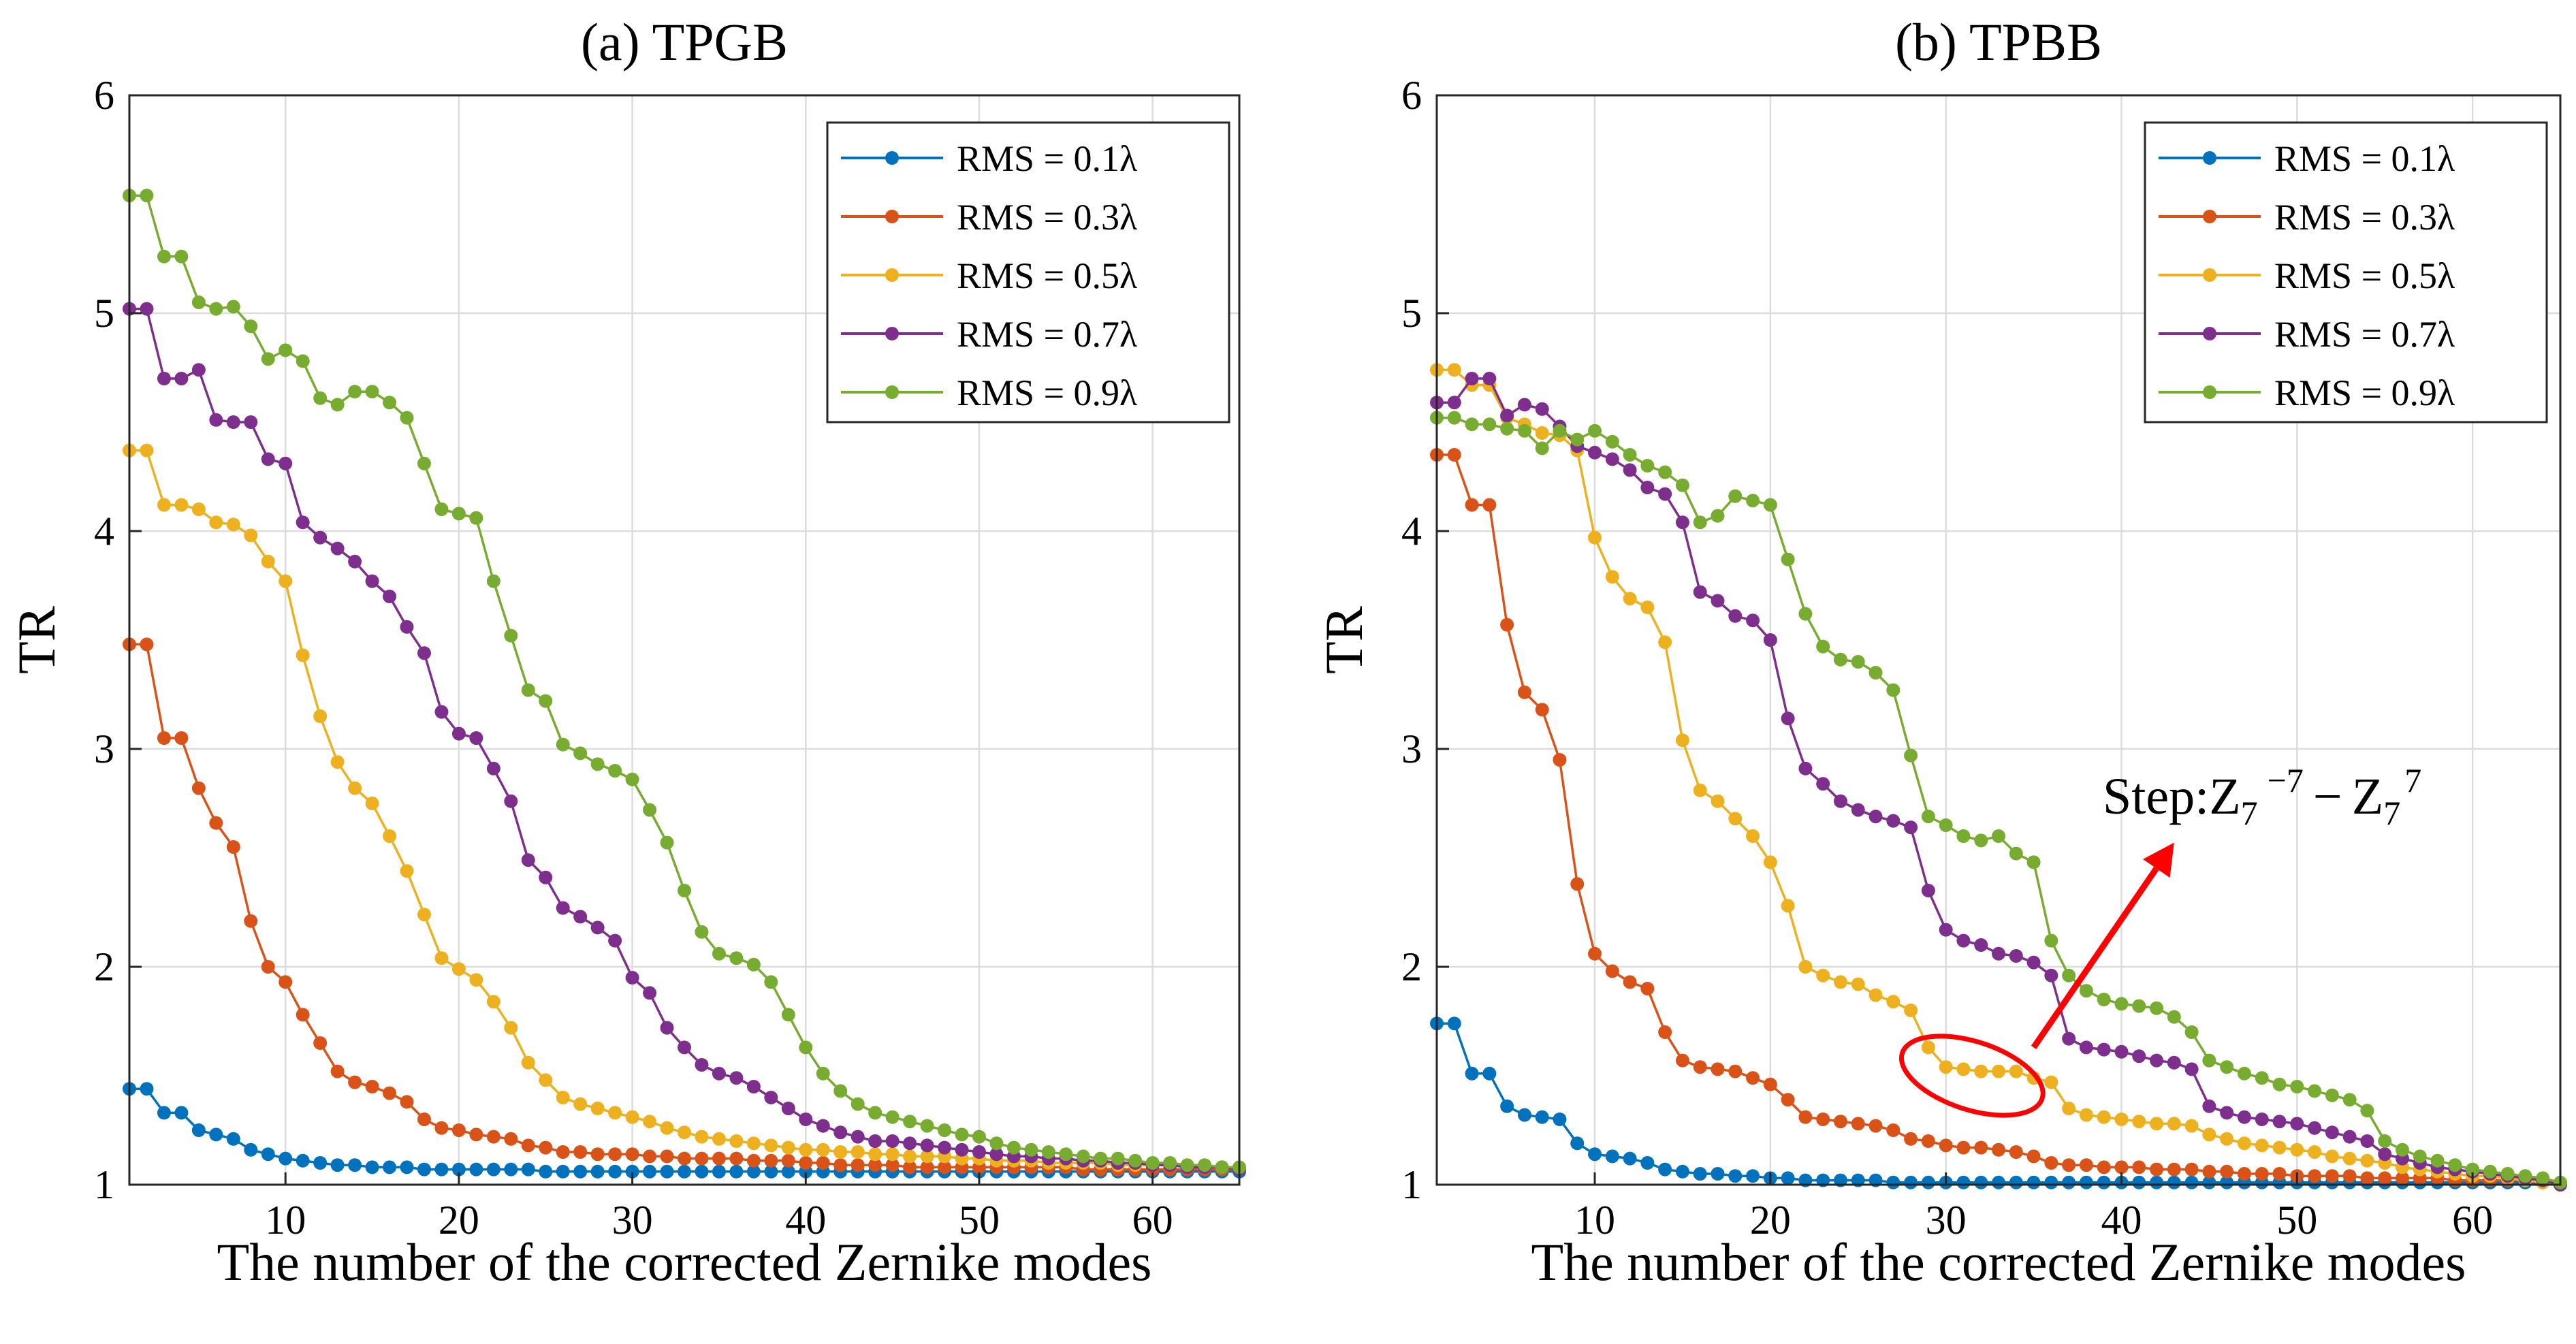 The image size is (2576, 1344). Describe the element at coordinates (805, 1220) in the screenshot. I see `panel-a-x-tick-label-40: 40` at that location.